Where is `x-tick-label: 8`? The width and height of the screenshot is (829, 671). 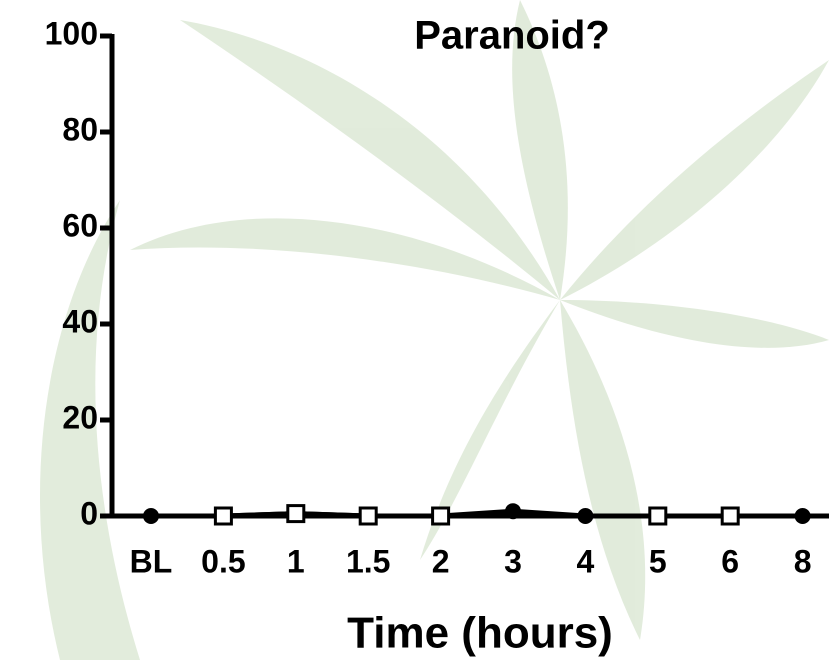 x-tick-label: 8 is located at coordinates (803, 561).